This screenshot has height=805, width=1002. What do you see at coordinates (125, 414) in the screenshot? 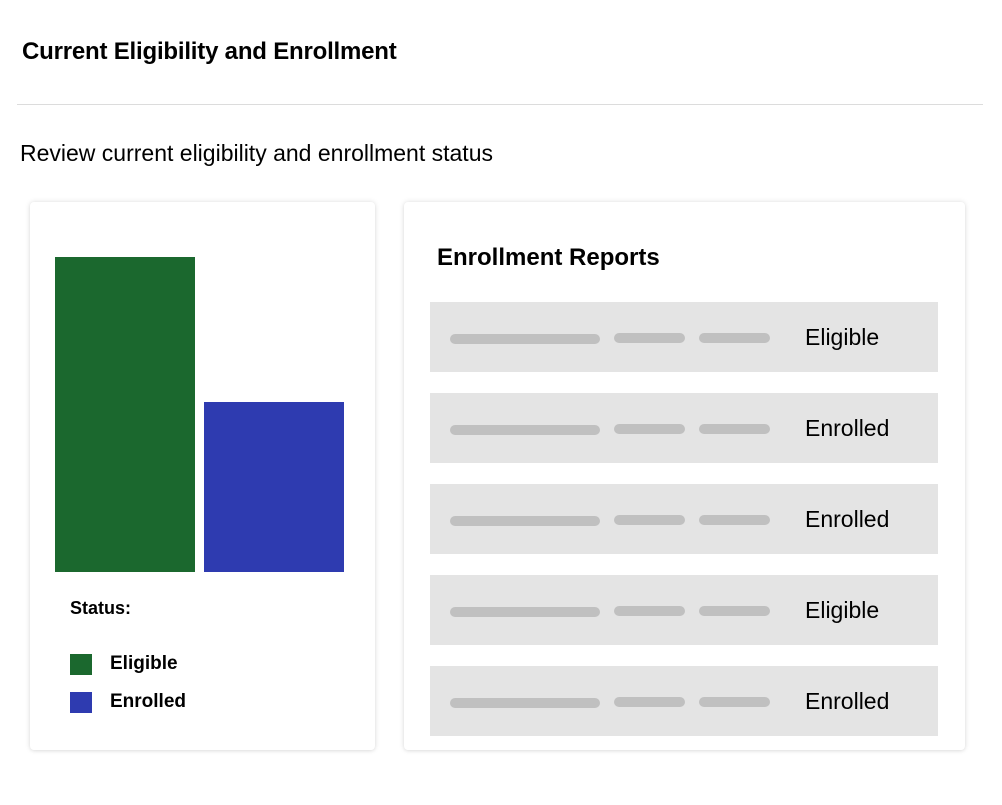
I see `bar-eligible` at bounding box center [125, 414].